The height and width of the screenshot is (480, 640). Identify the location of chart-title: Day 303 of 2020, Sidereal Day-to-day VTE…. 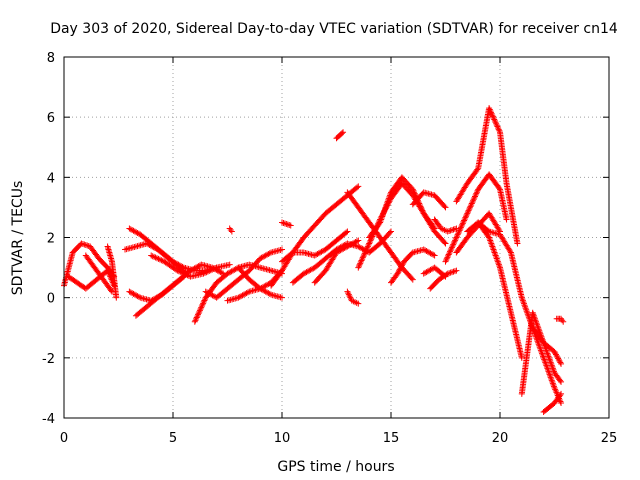
(334, 29).